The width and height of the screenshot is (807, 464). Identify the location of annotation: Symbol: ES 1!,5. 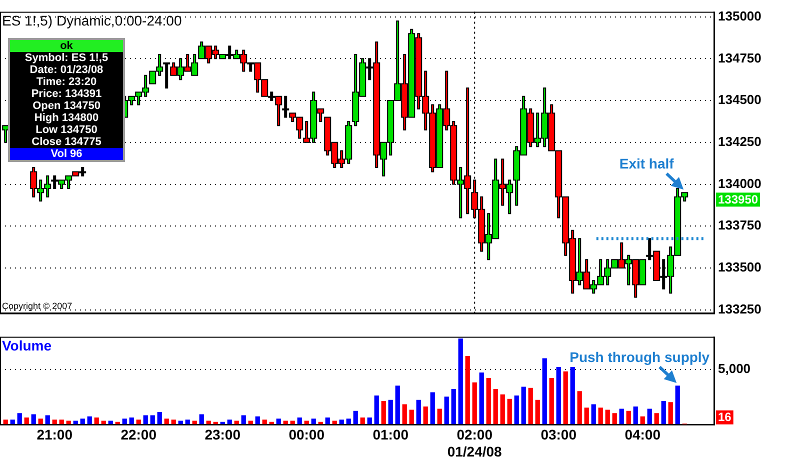
(67, 58).